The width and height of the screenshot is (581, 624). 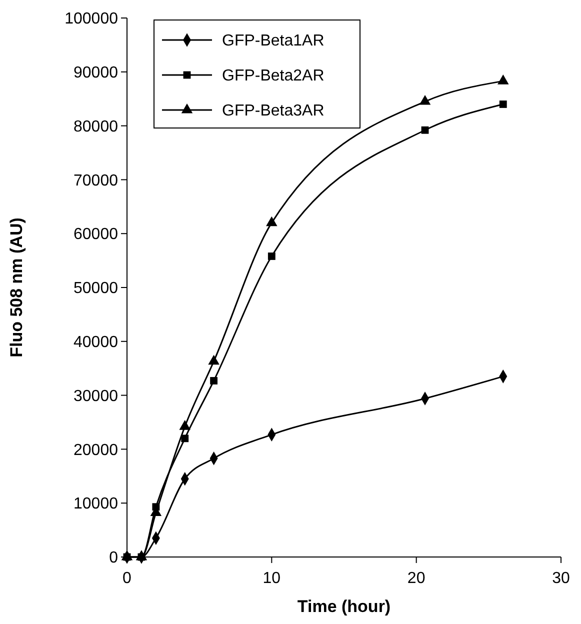 What do you see at coordinates (127, 578) in the screenshot?
I see `x-tick-label: 0` at bounding box center [127, 578].